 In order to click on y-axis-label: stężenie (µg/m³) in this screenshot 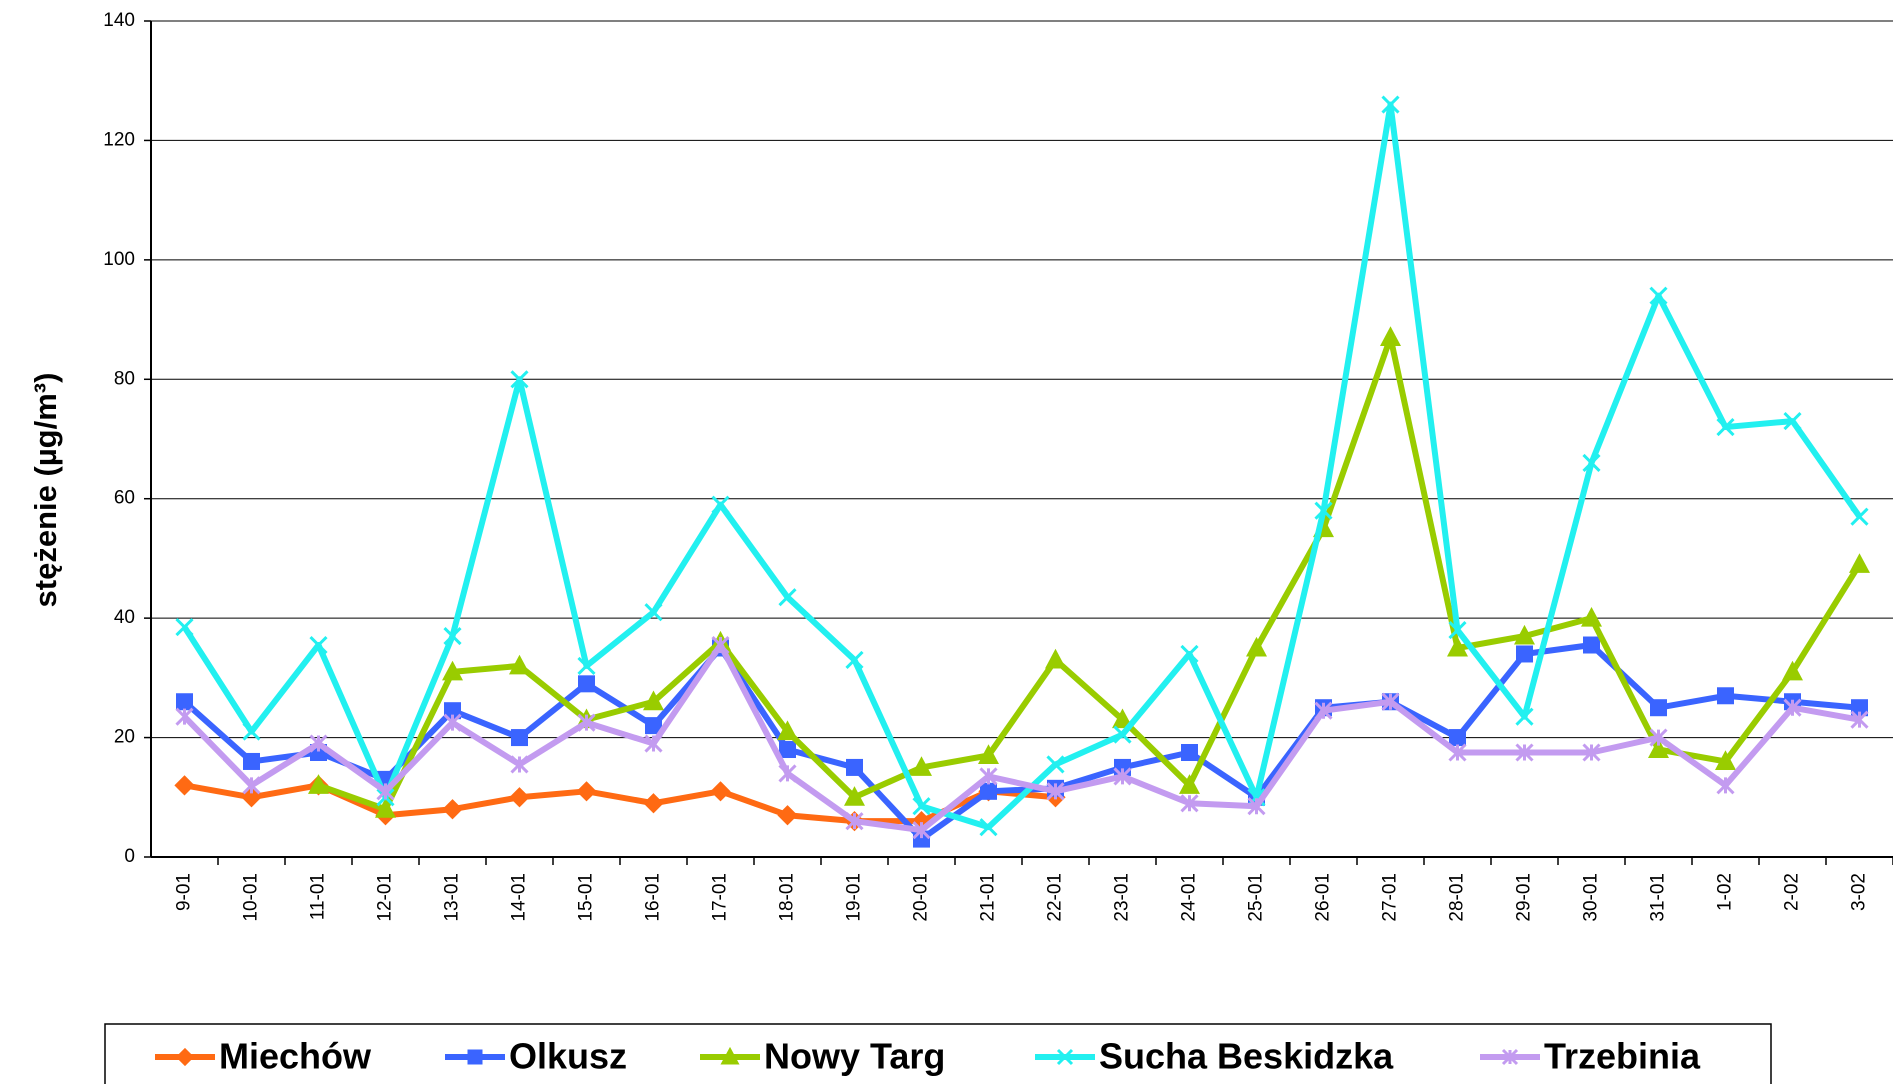, I will do `click(45, 490)`.